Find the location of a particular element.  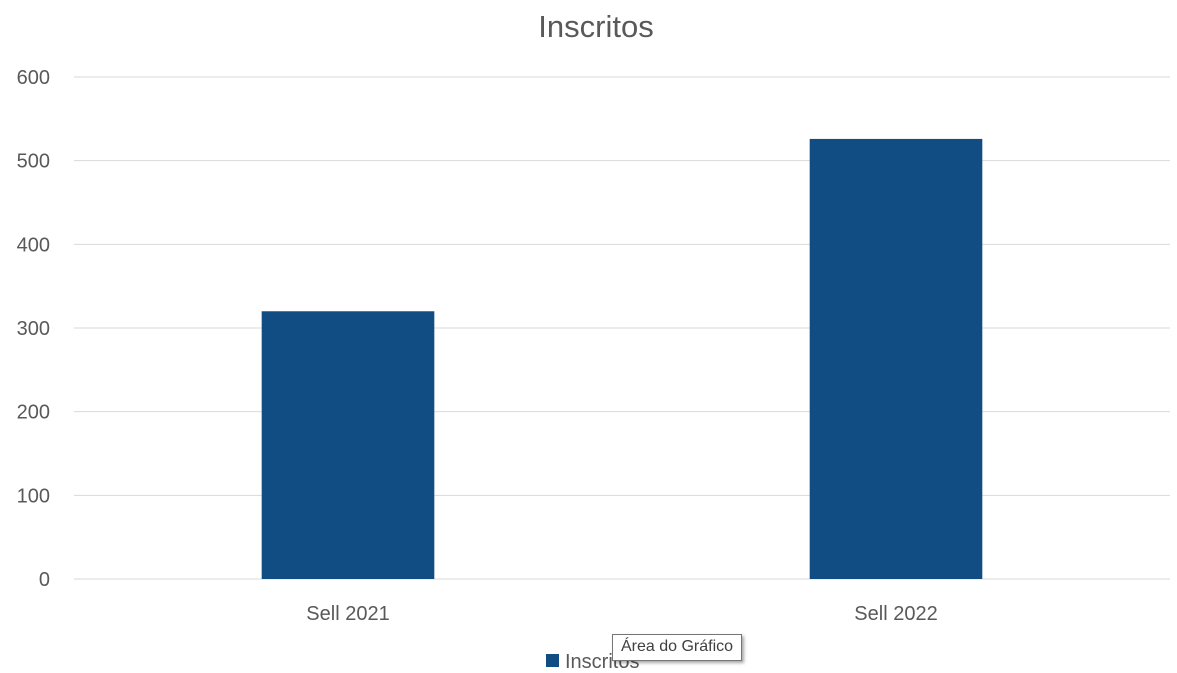

y-tick-label: 0 is located at coordinates (44, 580).